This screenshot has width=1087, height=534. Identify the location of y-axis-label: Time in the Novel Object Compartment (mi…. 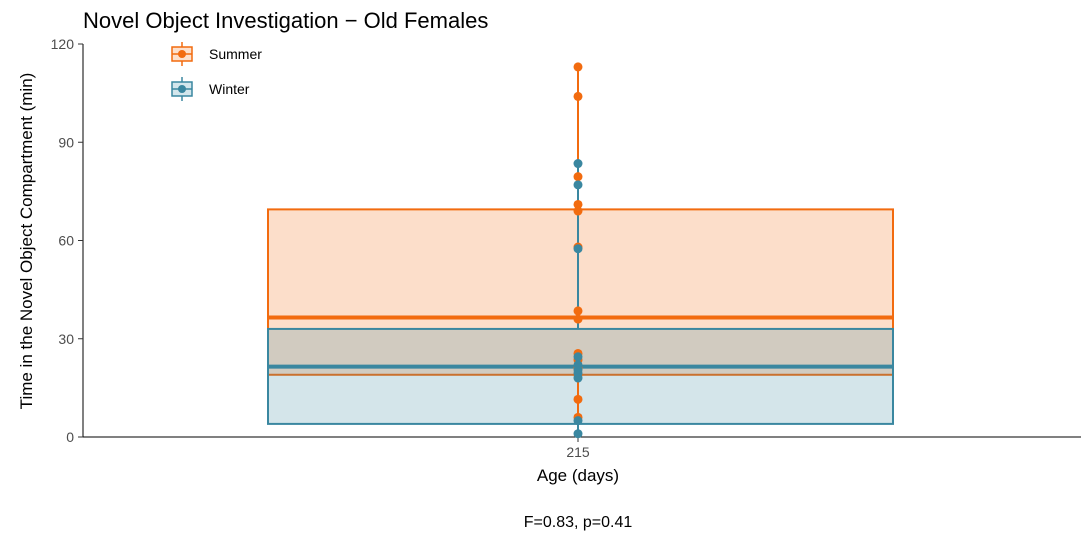
(26, 241).